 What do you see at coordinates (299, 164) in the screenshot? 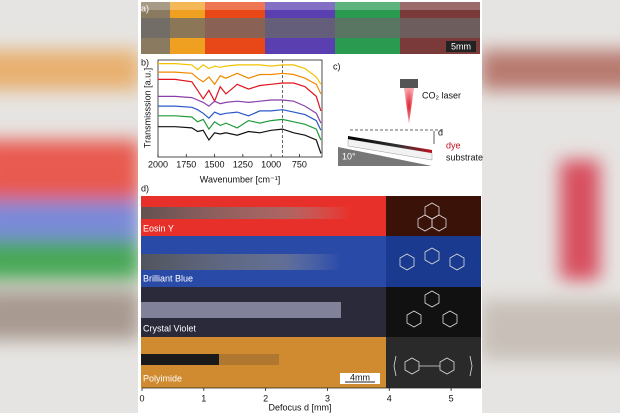
I see `x-tick-label: 750` at bounding box center [299, 164].